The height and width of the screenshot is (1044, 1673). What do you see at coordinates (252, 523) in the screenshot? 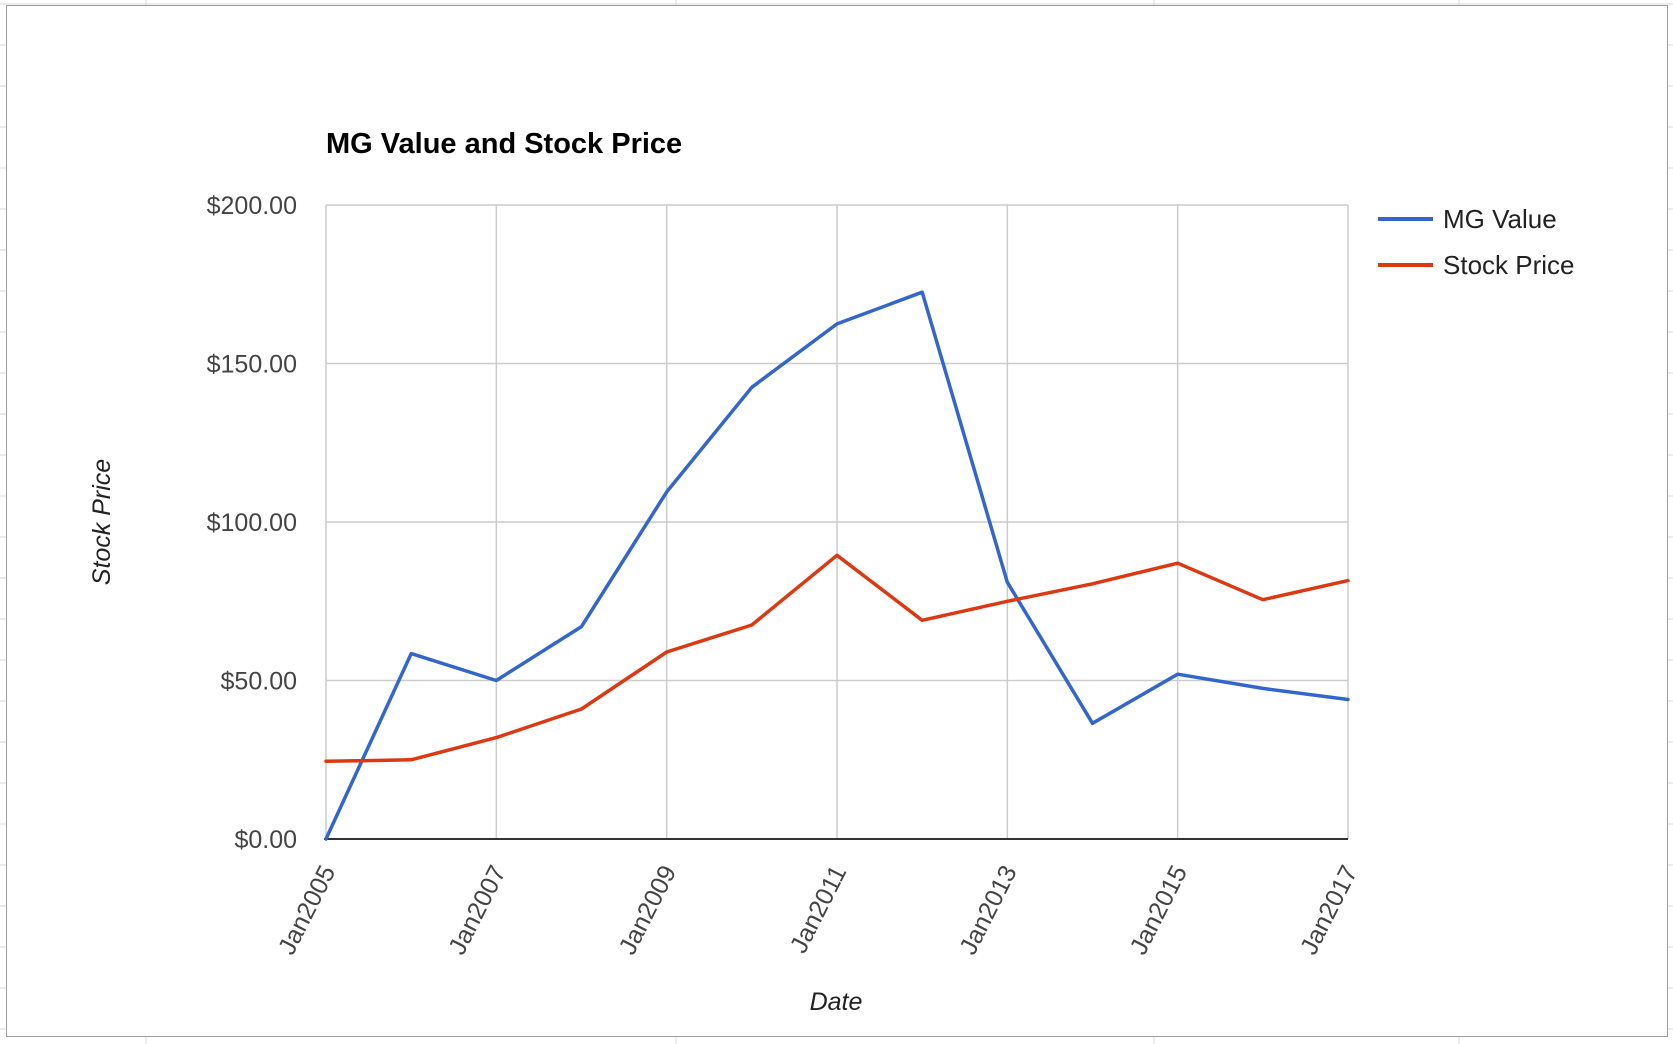
I see `y-tick-label: $100.00` at bounding box center [252, 523].